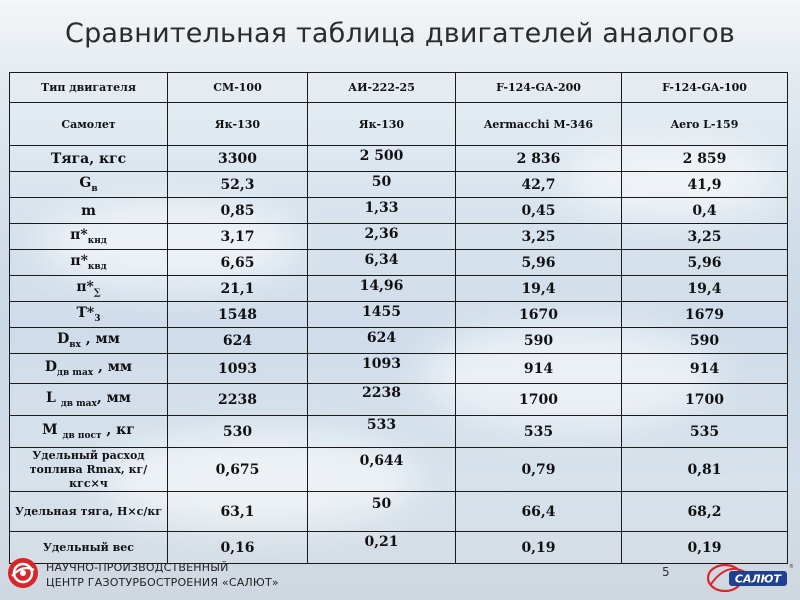 The image size is (800, 600). I want to click on value-cell: 3300, so click(237, 158).